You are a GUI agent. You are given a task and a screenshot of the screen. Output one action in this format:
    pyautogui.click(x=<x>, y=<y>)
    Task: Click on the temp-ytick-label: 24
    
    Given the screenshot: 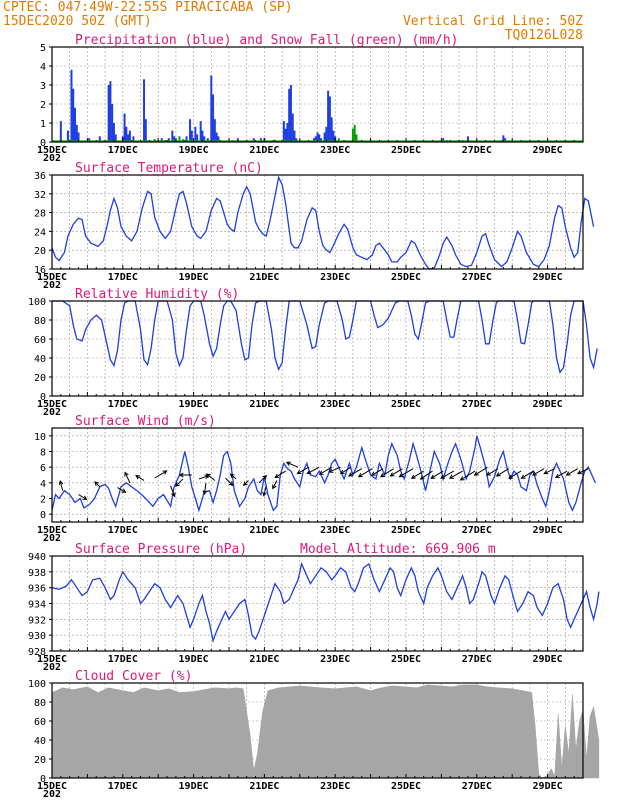 What is the action you would take?
    pyautogui.click(x=40, y=232)
    